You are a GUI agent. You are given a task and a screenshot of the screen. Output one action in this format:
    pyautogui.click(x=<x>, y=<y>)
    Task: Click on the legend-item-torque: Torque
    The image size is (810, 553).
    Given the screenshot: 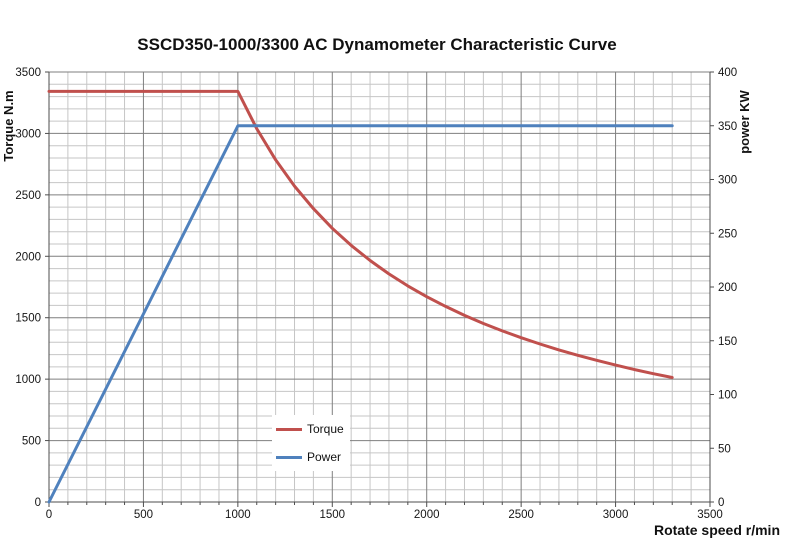 What is the action you would take?
    pyautogui.click(x=310, y=429)
    